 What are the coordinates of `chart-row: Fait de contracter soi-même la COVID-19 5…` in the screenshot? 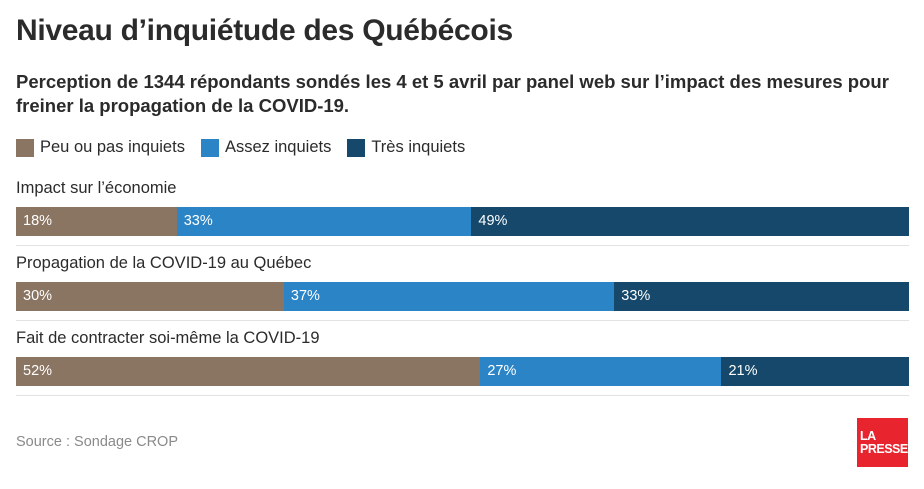 It's located at (462, 365).